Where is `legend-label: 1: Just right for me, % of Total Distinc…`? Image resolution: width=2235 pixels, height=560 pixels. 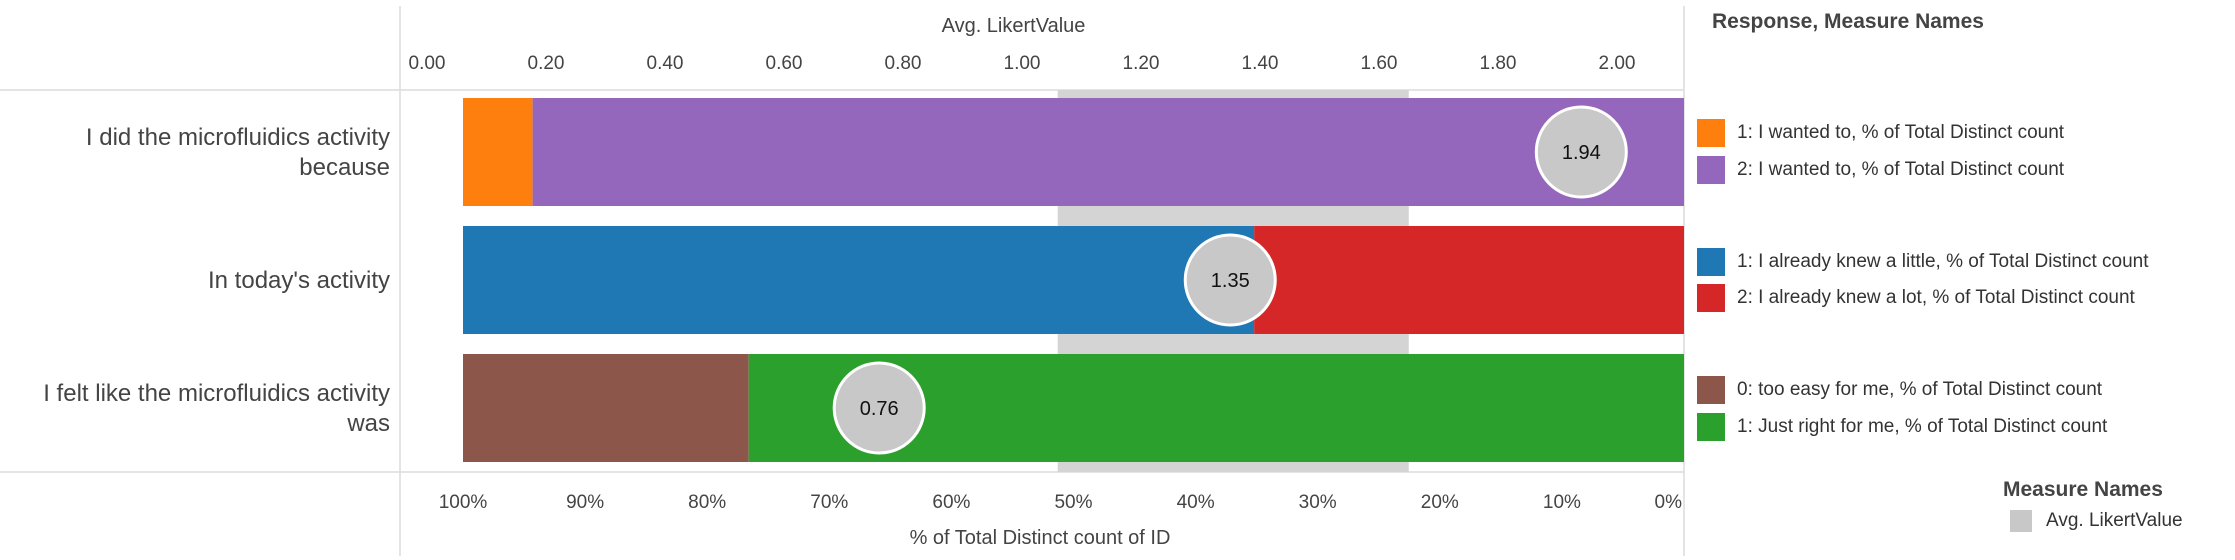 legend-label: 1: Just right for me, % of Total Distinc… is located at coordinates (1922, 426).